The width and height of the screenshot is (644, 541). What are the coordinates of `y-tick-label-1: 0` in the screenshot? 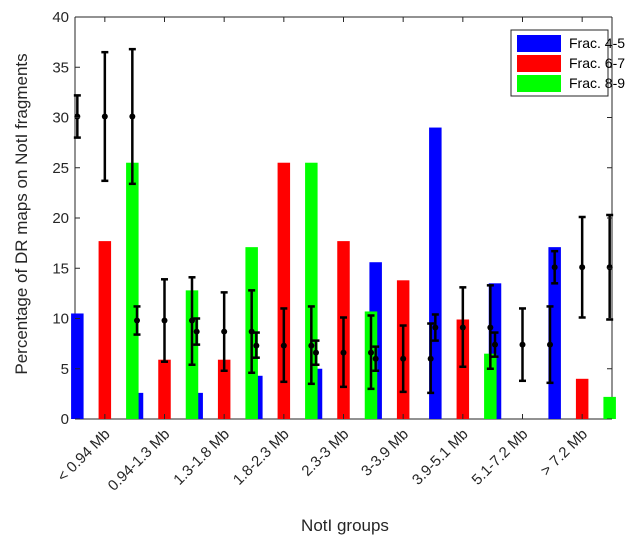 It's located at (65, 419).